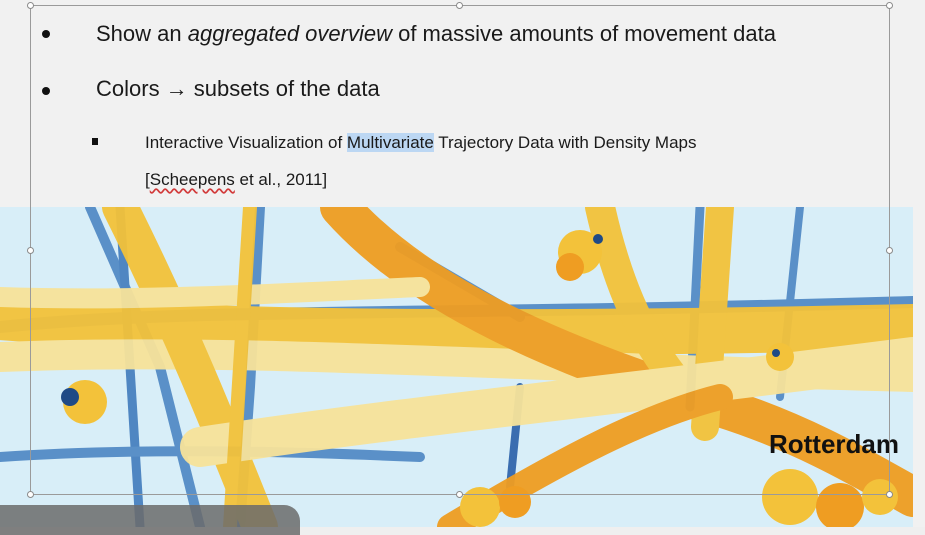 This screenshot has height=535, width=925. Describe the element at coordinates (238, 88) in the screenshot. I see `bullet-2: Colors → subsets of the data` at that location.